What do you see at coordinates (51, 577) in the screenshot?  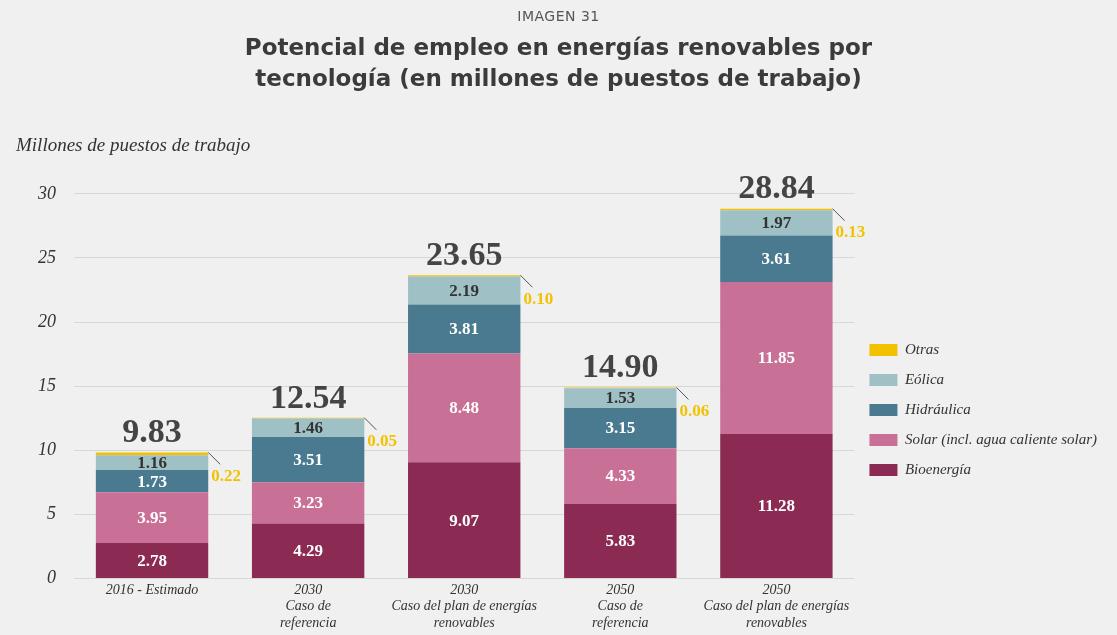 I see `y-tick-label: 0` at bounding box center [51, 577].